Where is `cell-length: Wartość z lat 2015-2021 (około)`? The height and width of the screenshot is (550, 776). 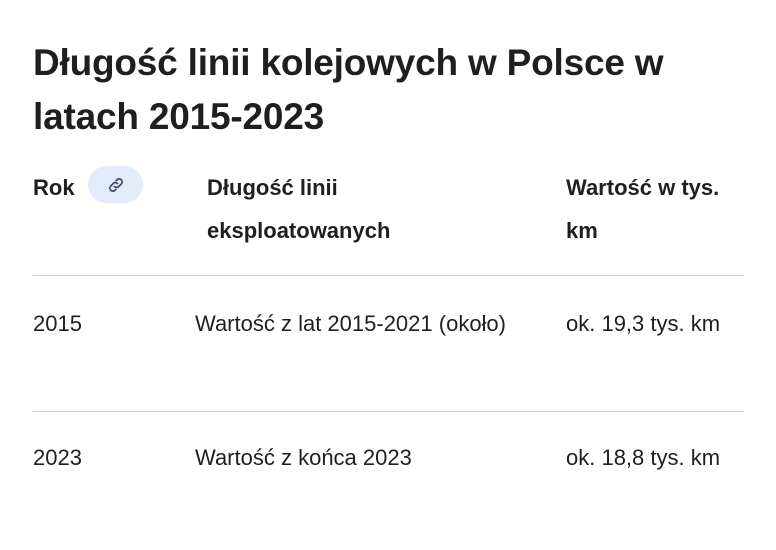 cell-length: Wartość z lat 2015-2021 (około) is located at coordinates (350, 323).